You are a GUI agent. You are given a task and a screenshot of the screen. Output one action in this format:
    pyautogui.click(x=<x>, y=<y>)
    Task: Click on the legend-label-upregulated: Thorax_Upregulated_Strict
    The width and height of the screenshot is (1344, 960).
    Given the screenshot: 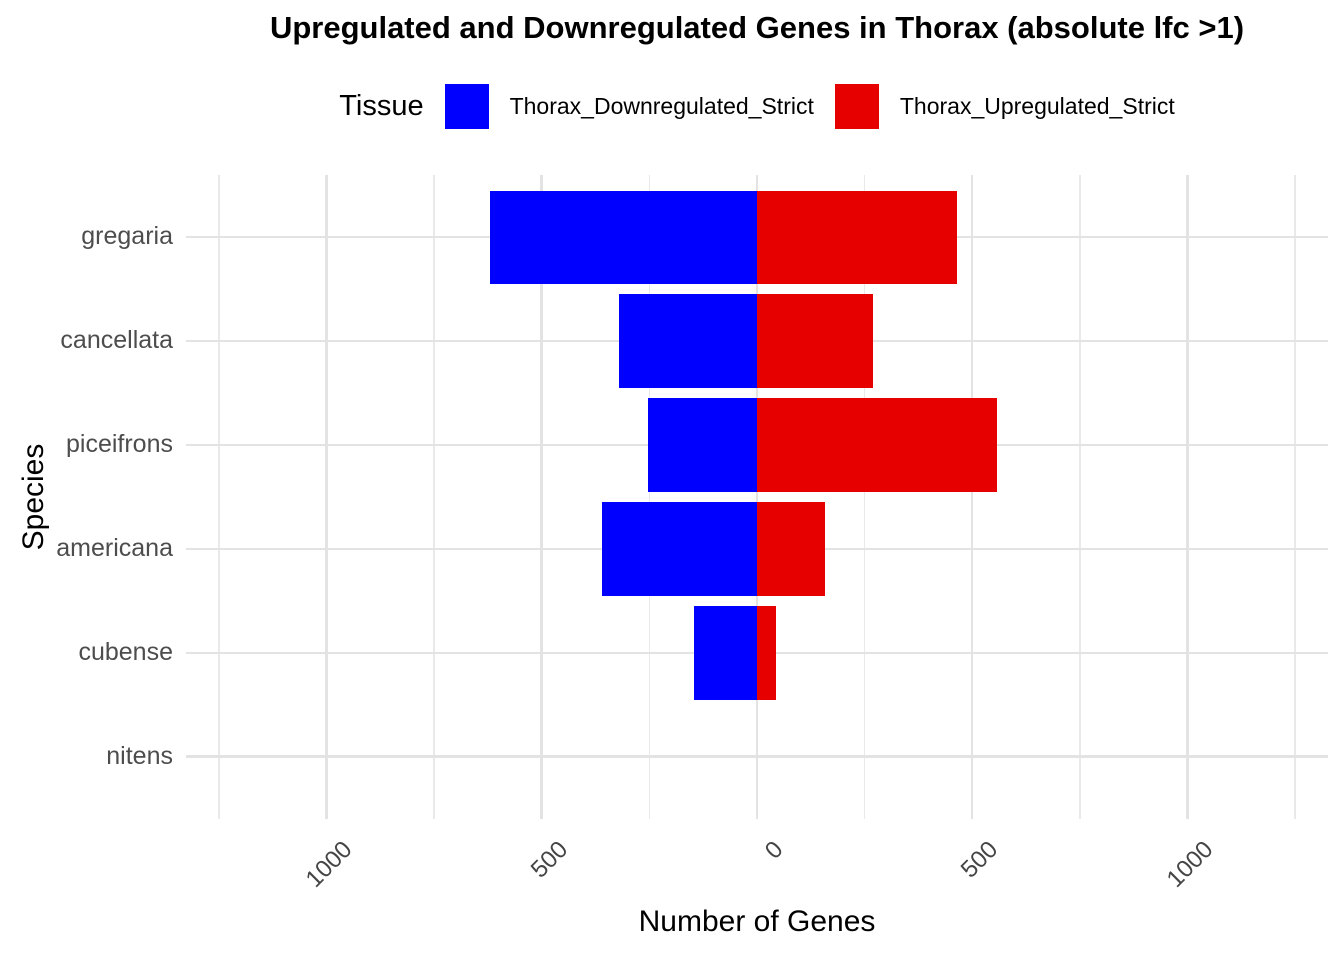 What is the action you would take?
    pyautogui.click(x=1037, y=105)
    